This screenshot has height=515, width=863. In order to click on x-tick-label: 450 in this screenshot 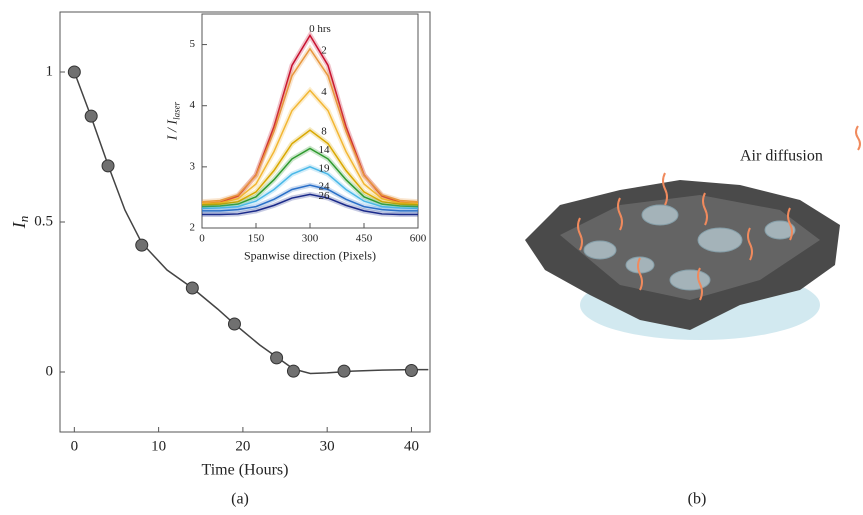, I will do `click(364, 239)`.